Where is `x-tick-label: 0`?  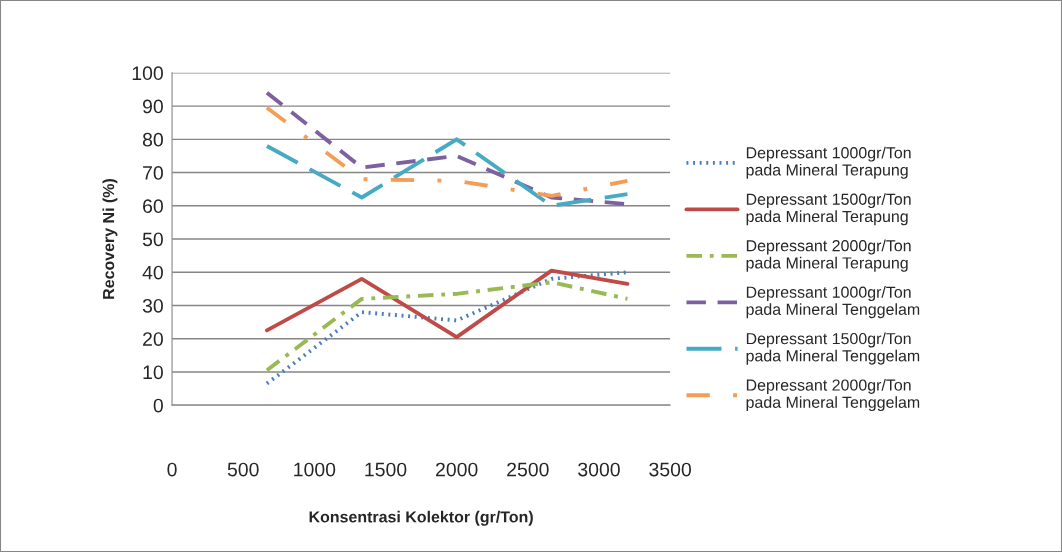 x-tick-label: 0 is located at coordinates (172, 469).